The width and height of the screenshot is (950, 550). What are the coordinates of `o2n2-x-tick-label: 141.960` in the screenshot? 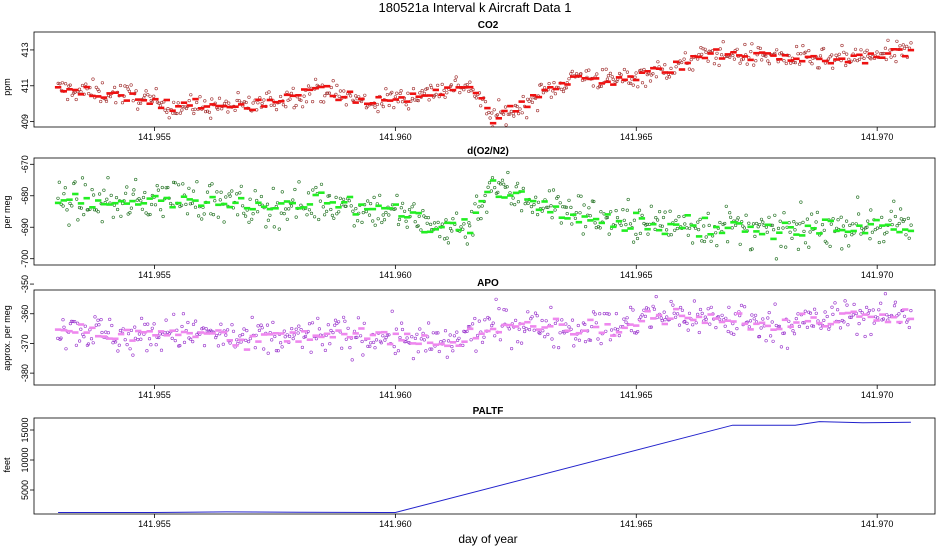 It's located at (395, 275).